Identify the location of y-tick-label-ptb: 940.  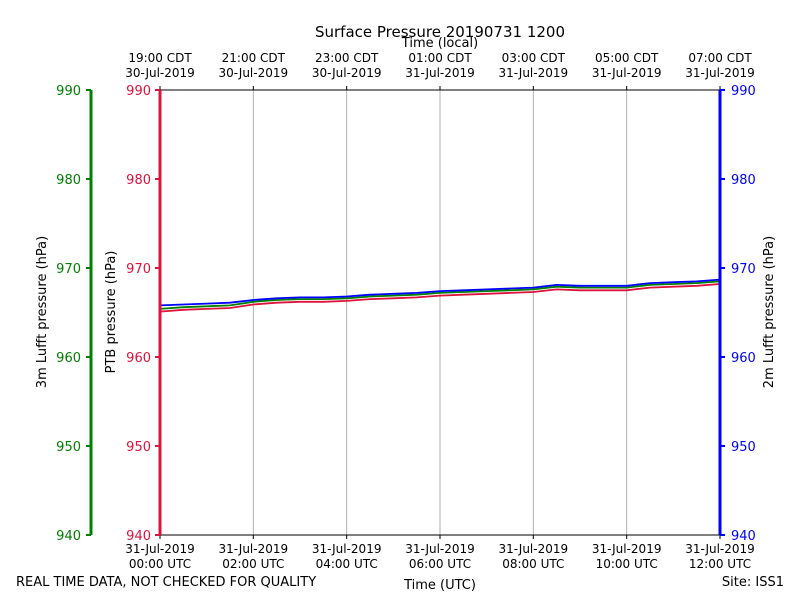
(138, 536).